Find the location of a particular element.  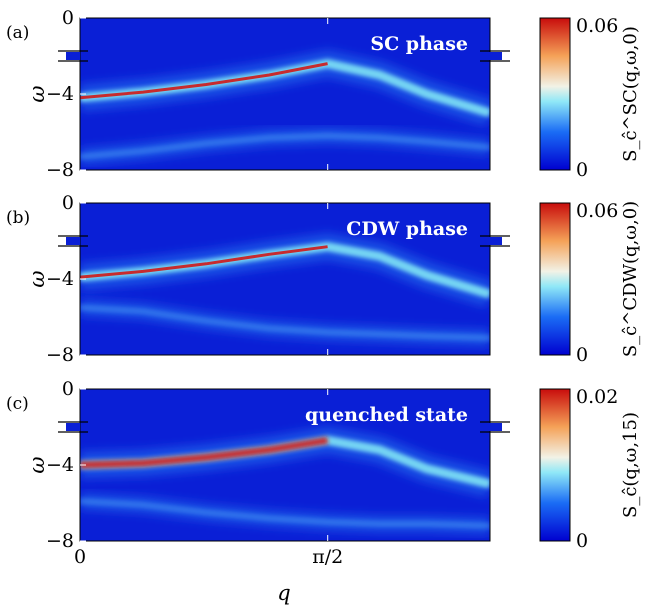

phase-annotation: quenched state is located at coordinates (386, 415).